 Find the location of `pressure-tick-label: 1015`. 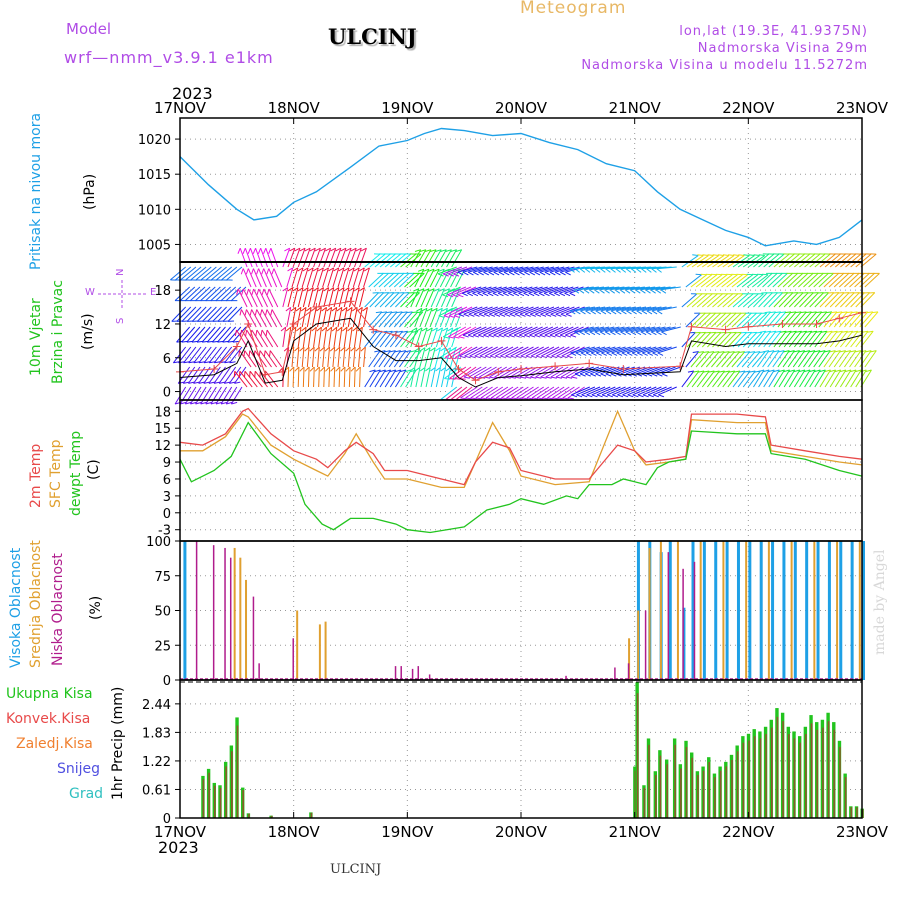

pressure-tick-label: 1015 is located at coordinates (154, 175).